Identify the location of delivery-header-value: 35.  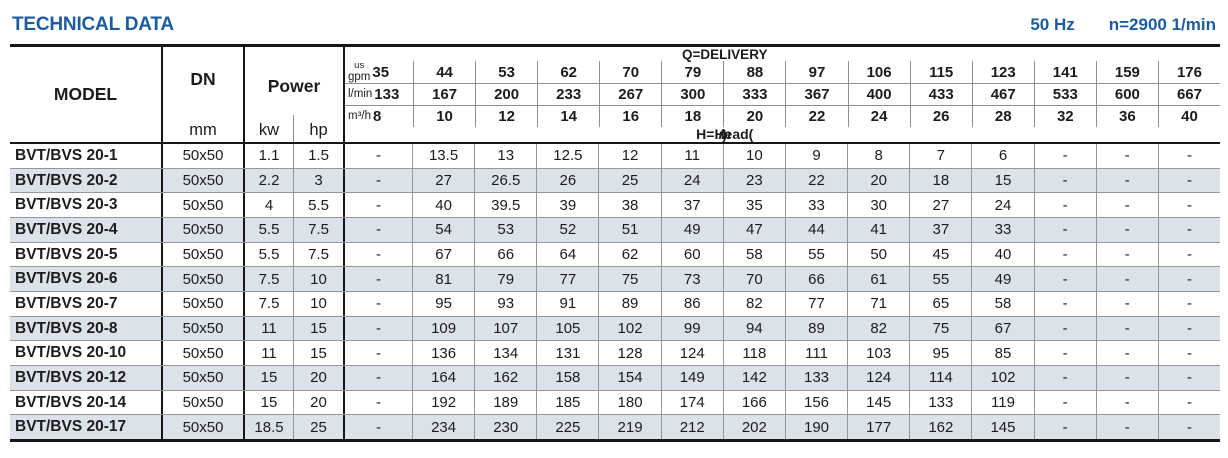
(381, 72).